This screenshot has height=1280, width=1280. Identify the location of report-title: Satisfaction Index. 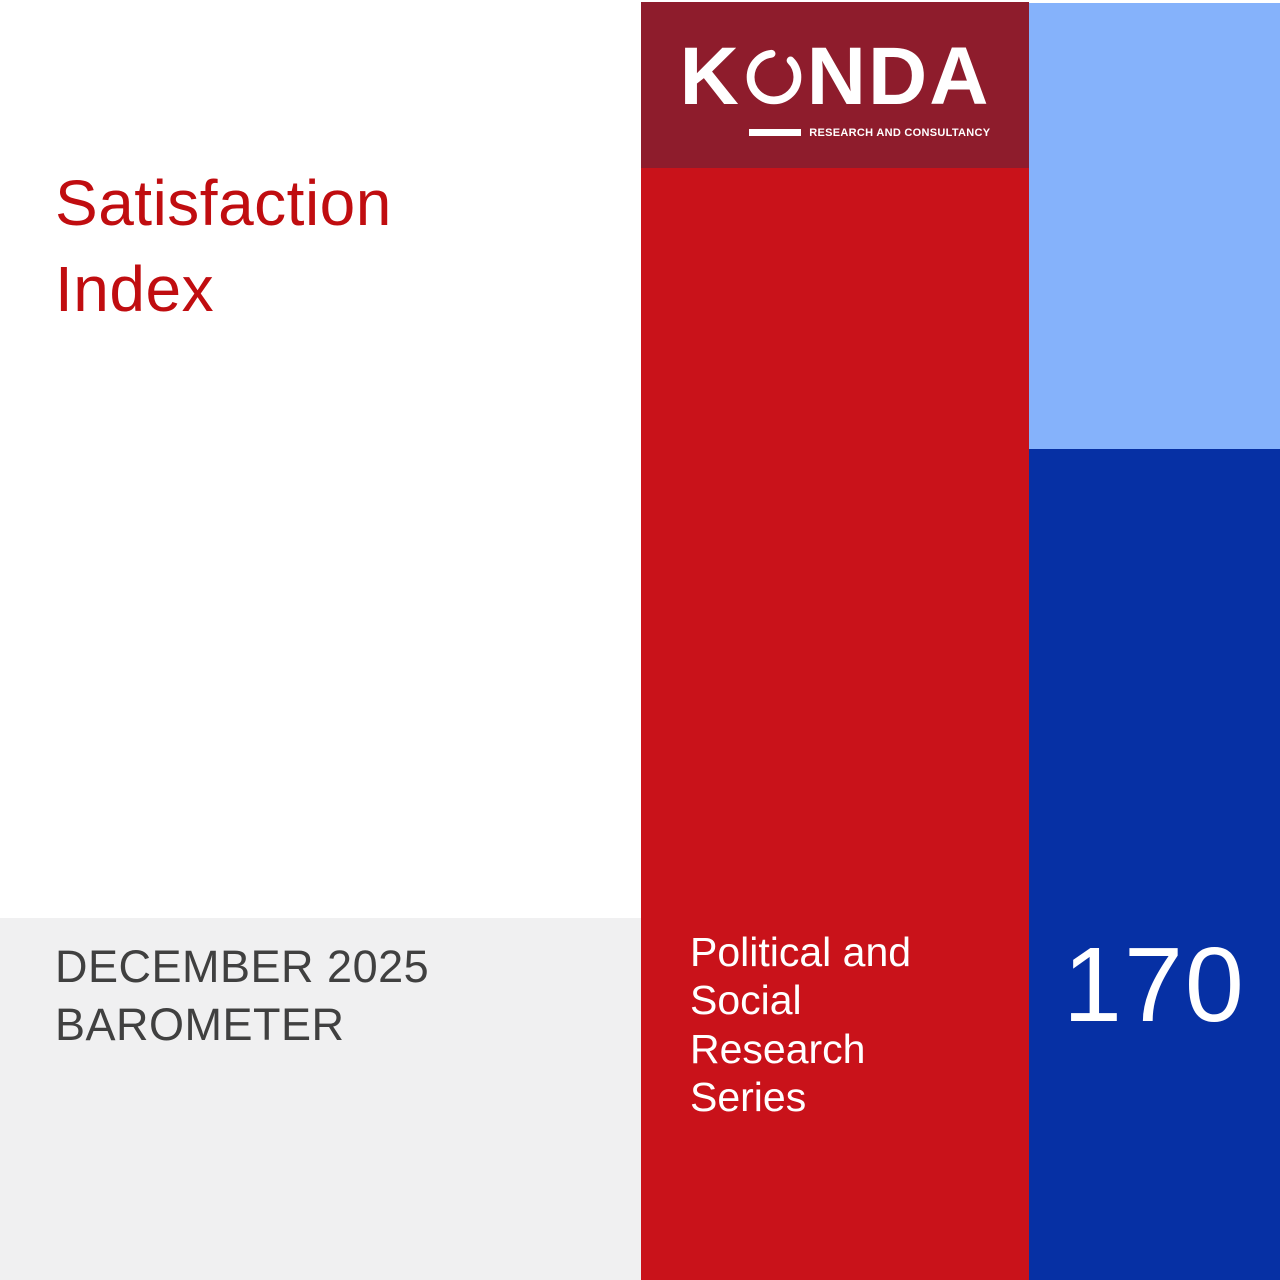
(223, 246).